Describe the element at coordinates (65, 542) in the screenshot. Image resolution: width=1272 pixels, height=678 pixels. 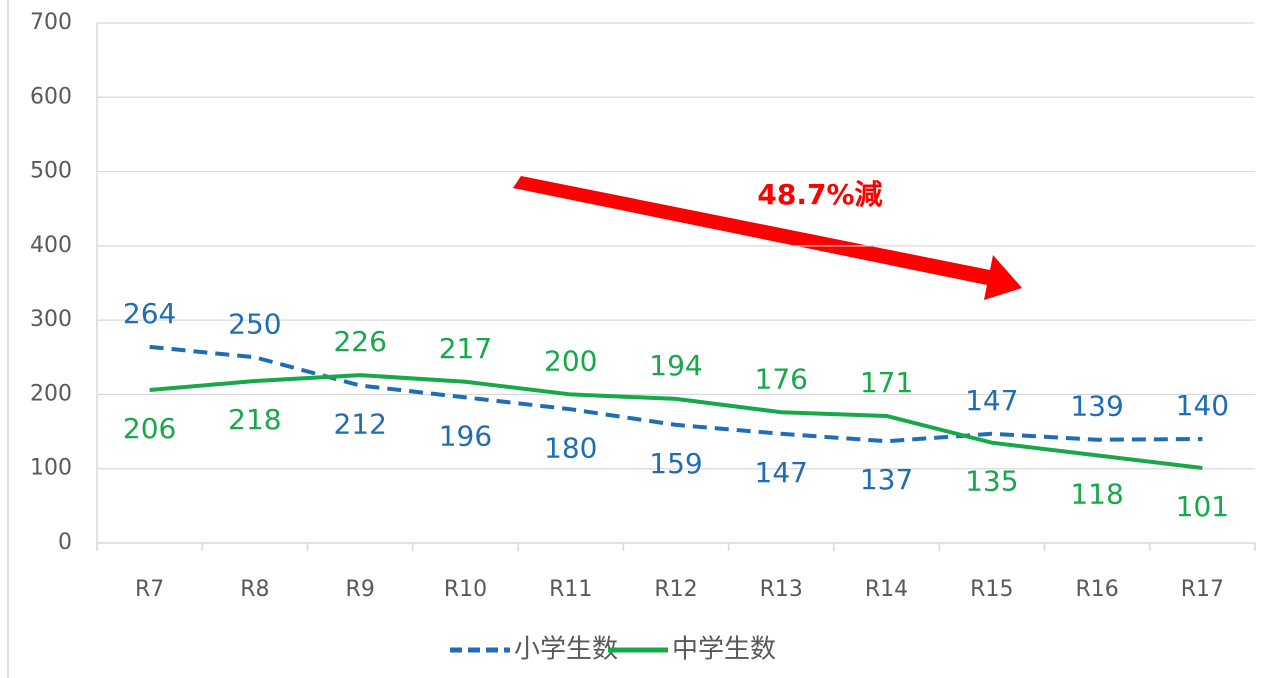
I see `y-tick-label: 0` at that location.